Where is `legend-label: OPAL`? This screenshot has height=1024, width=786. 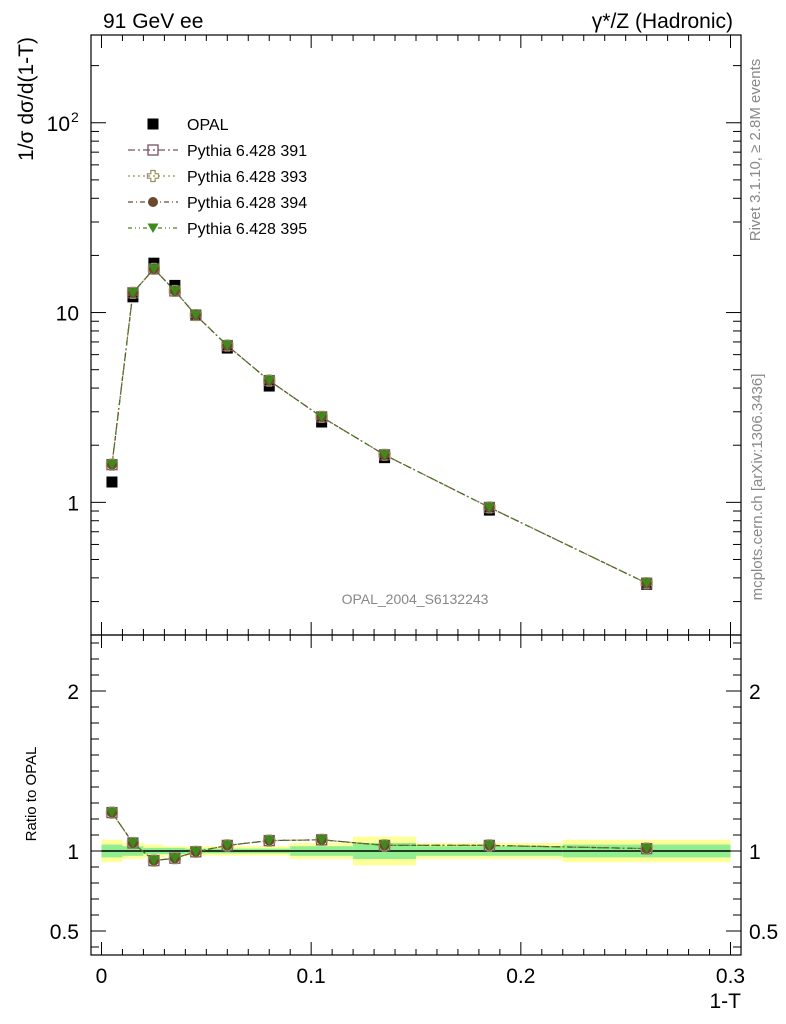
legend-label: OPAL is located at coordinates (208, 125).